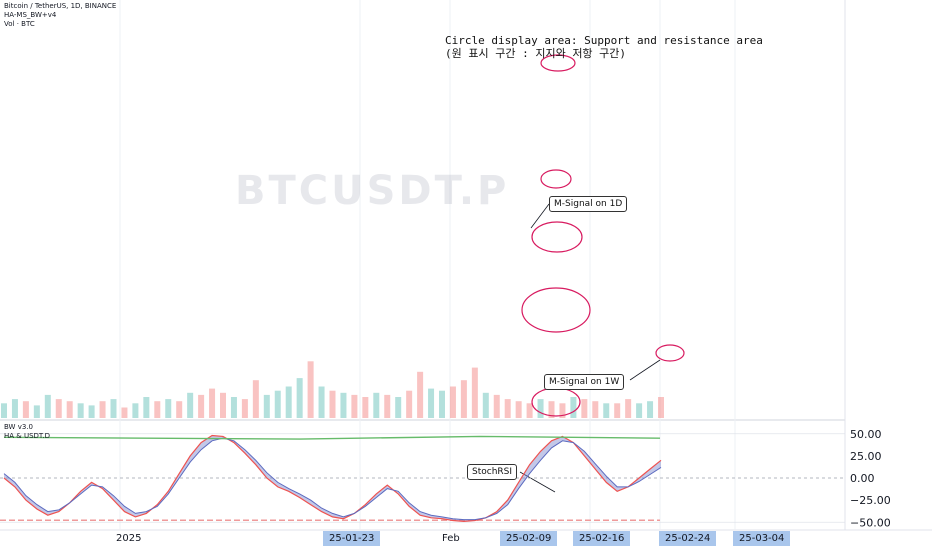 The image size is (932, 550). Describe the element at coordinates (60, 6) in the screenshot. I see `symbol-title: Bitcoin / TetherUS, 1D, BINANCE` at that location.